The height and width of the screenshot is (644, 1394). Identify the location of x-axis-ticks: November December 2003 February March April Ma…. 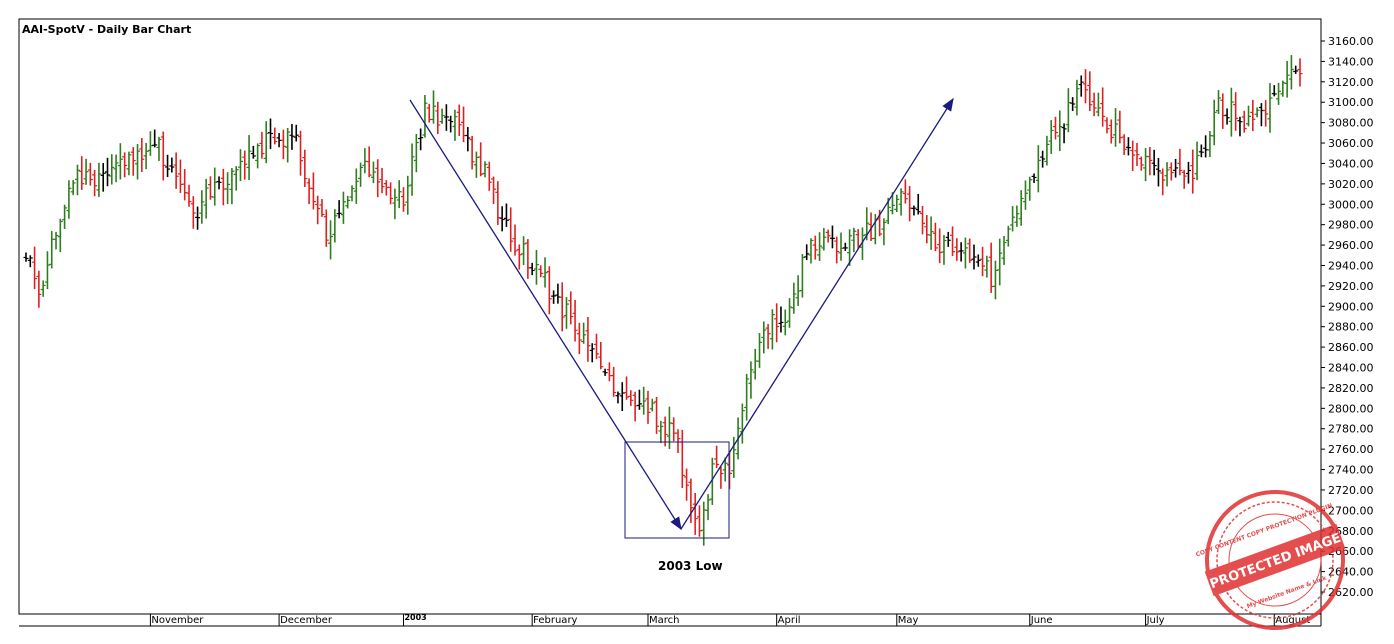
(729, 619).